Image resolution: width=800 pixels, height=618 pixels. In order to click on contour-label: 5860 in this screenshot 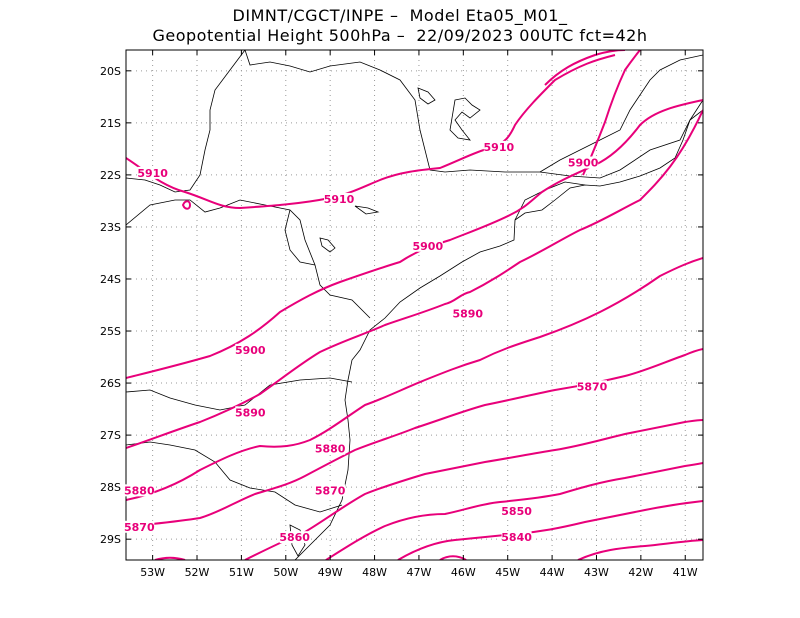, I will do `click(294, 537)`.